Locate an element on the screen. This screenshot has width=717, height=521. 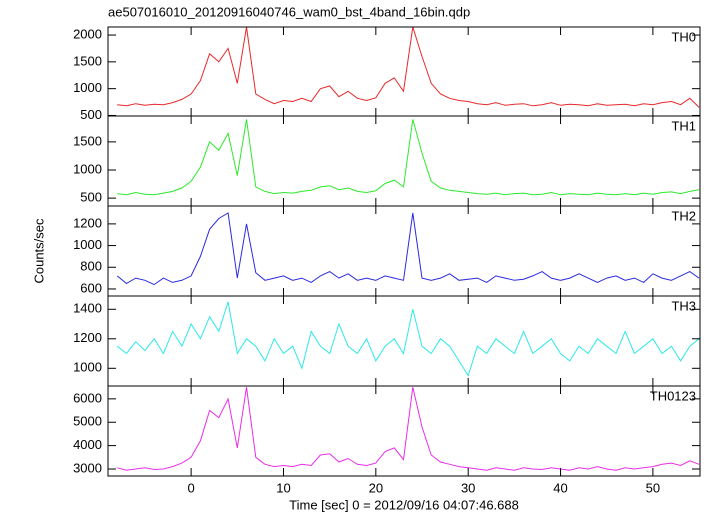
series-label: TH1 is located at coordinates (683, 125).